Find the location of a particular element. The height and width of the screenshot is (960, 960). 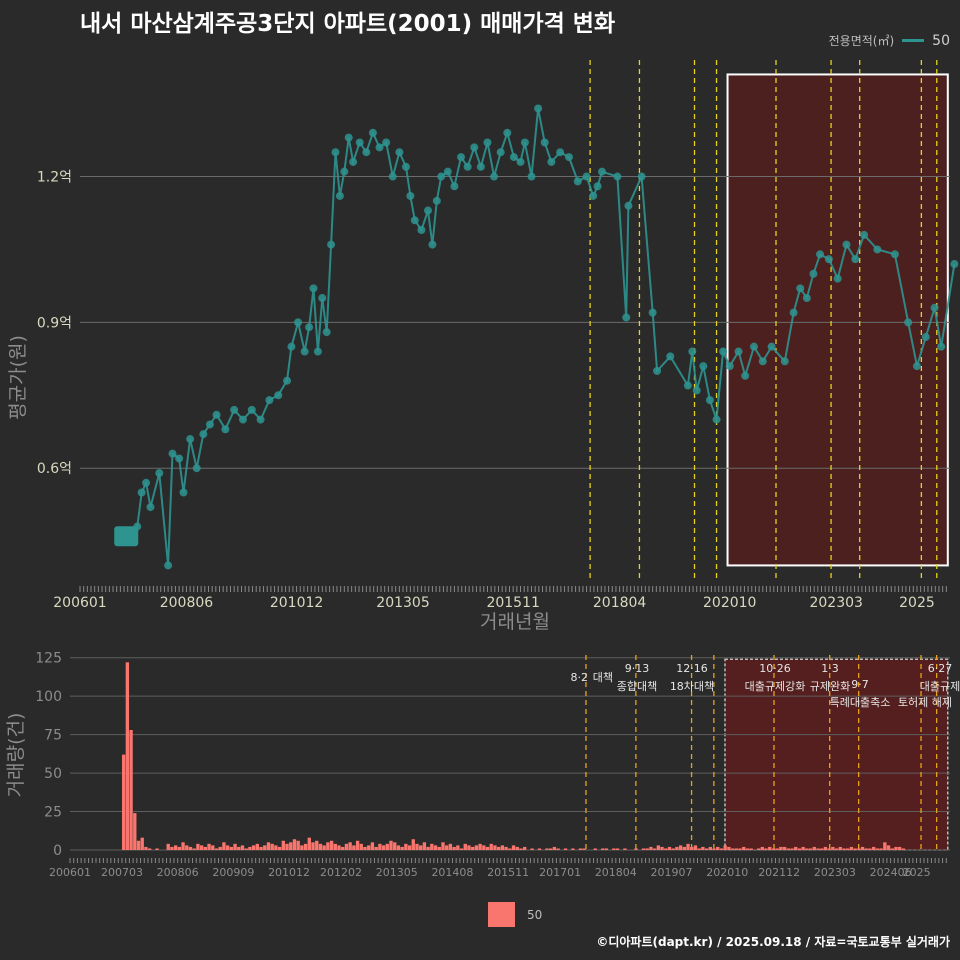

volume-x-tick: 200806 is located at coordinates (178, 872).